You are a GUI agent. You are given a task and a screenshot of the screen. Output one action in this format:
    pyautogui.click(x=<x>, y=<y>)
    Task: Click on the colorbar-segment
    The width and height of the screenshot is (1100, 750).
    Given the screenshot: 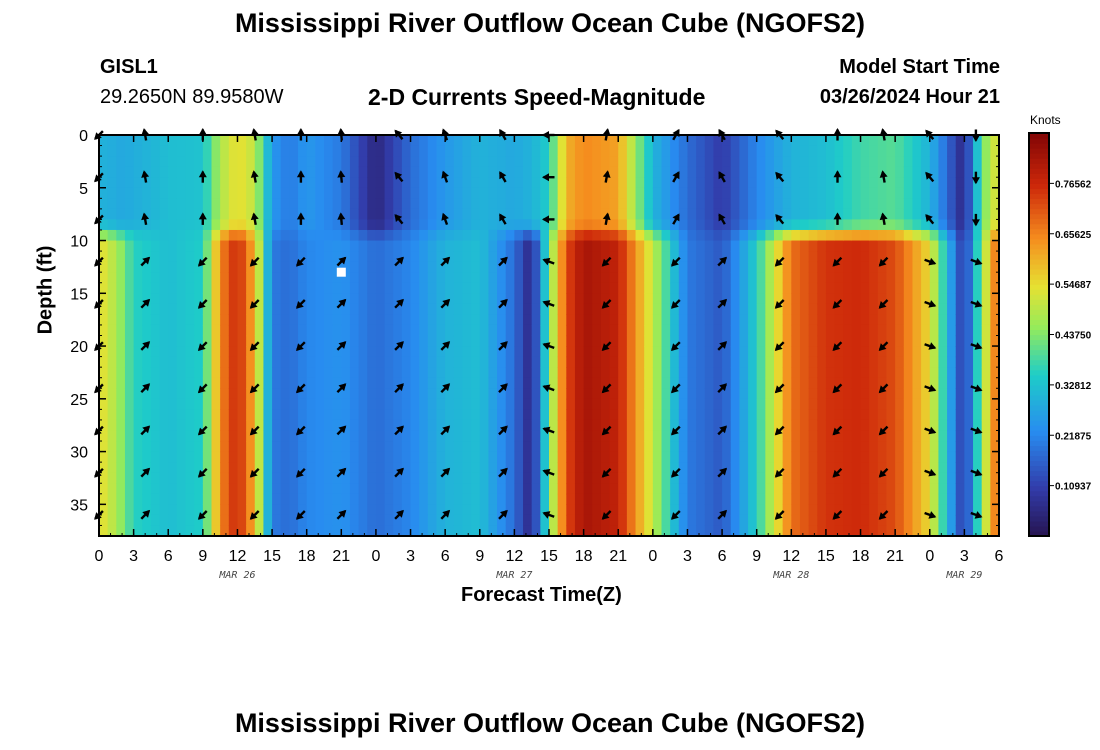 What is the action you would take?
    pyautogui.click(x=1039, y=266)
    